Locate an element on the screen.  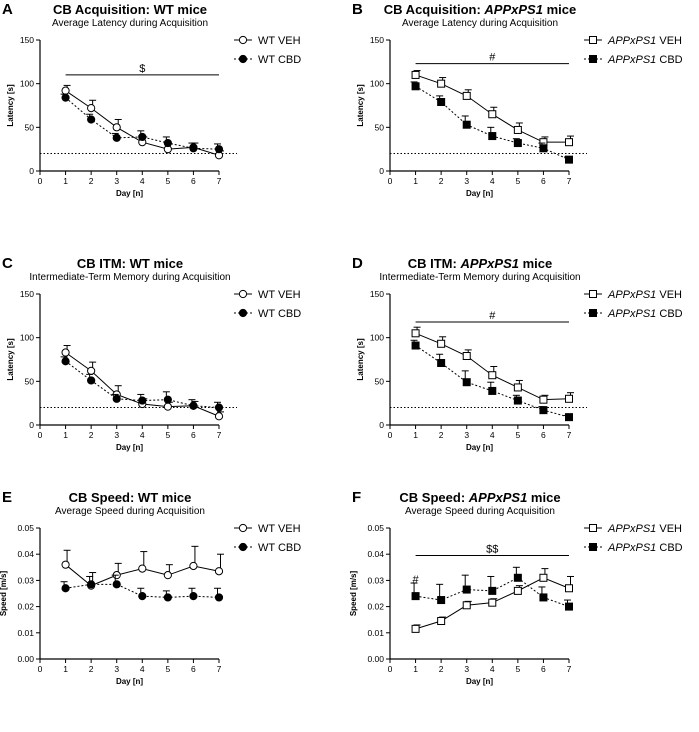
x-tick-label-a: 5 is located at coordinates (167, 181).